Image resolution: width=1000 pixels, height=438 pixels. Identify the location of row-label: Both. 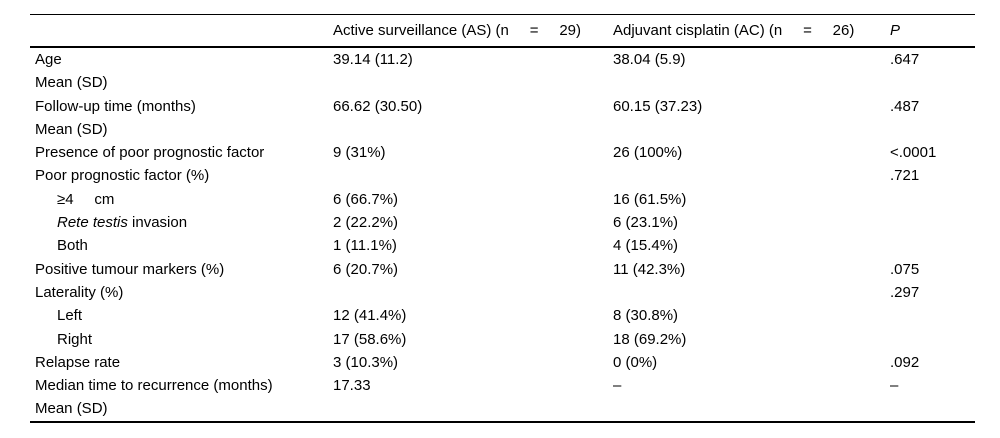
(72, 246).